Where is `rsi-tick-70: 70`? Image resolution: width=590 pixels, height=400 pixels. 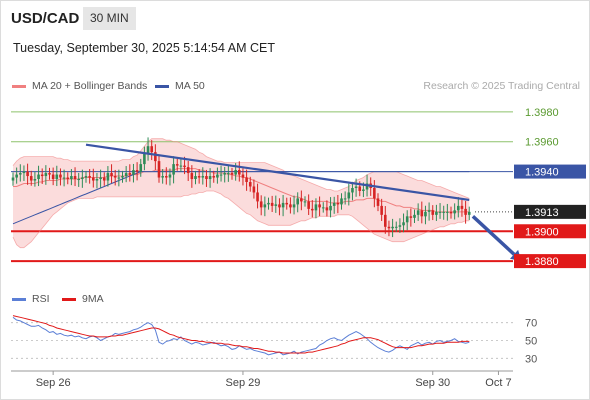
rsi-tick-70: 70 is located at coordinates (531, 324).